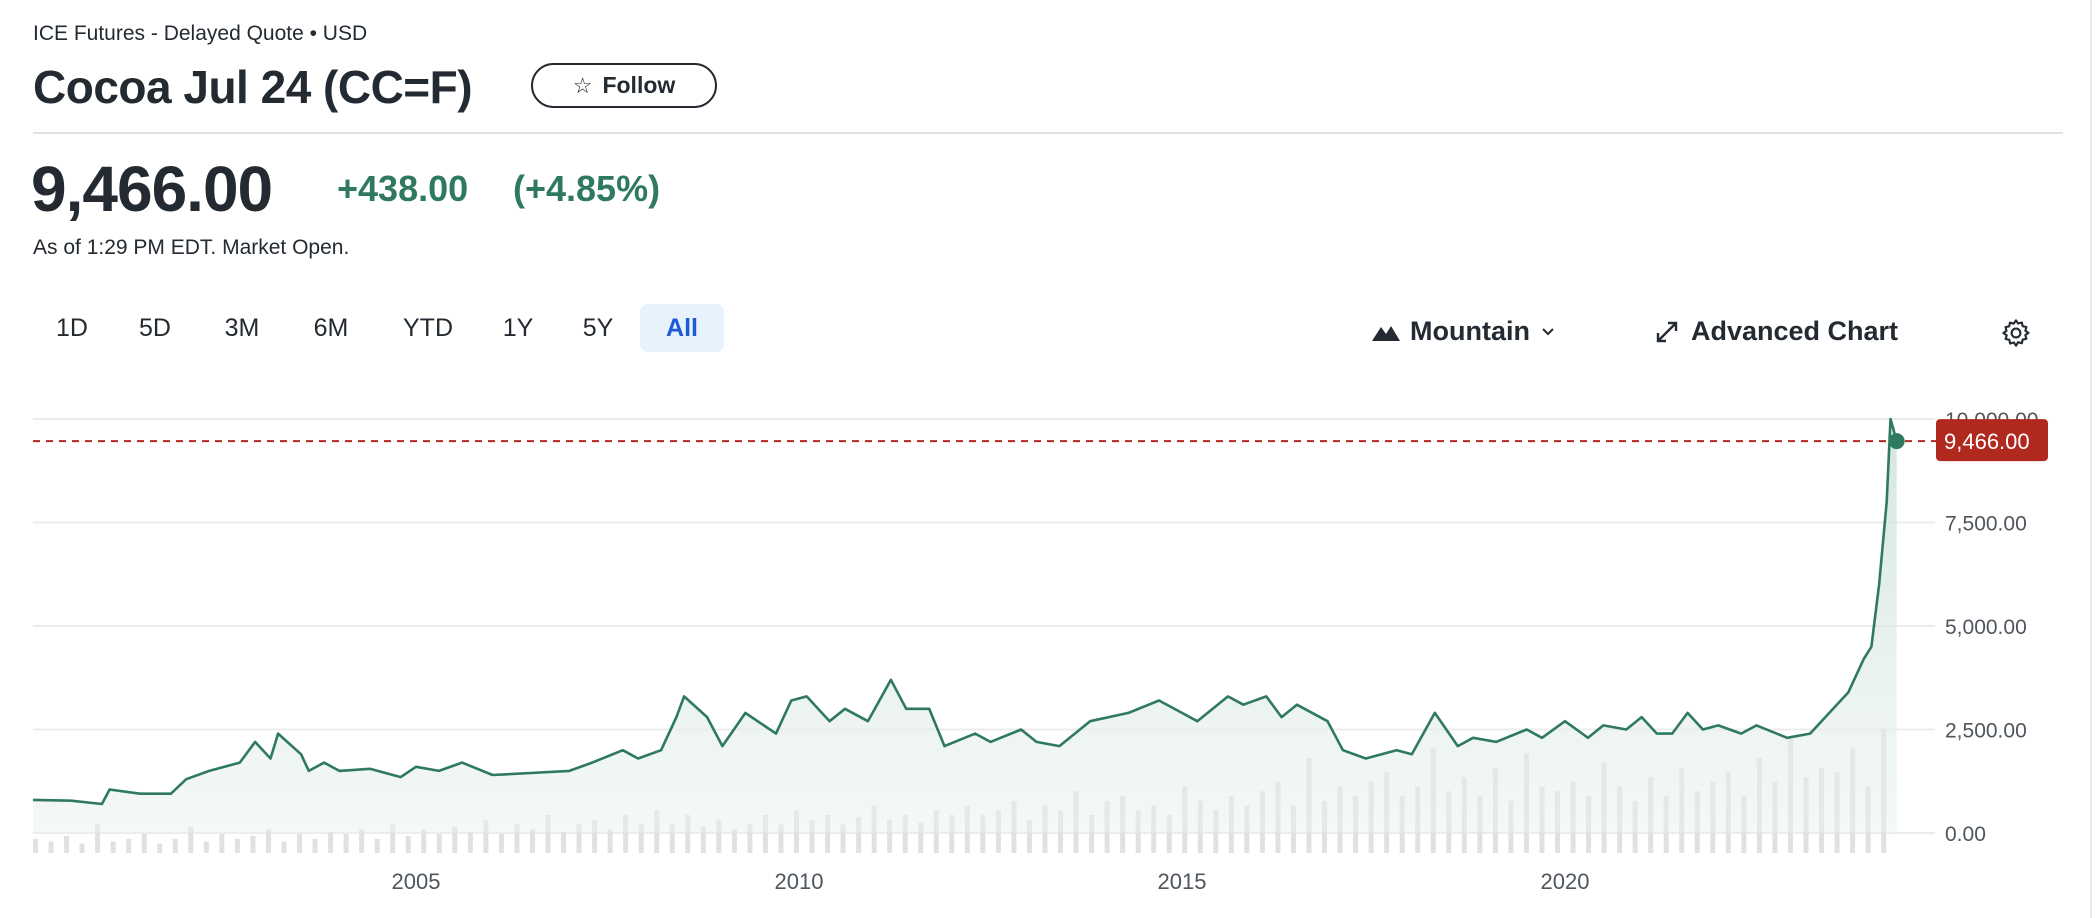 This screenshot has height=918, width=2098. What do you see at coordinates (1548, 331) in the screenshot?
I see `chevron-down-icon` at bounding box center [1548, 331].